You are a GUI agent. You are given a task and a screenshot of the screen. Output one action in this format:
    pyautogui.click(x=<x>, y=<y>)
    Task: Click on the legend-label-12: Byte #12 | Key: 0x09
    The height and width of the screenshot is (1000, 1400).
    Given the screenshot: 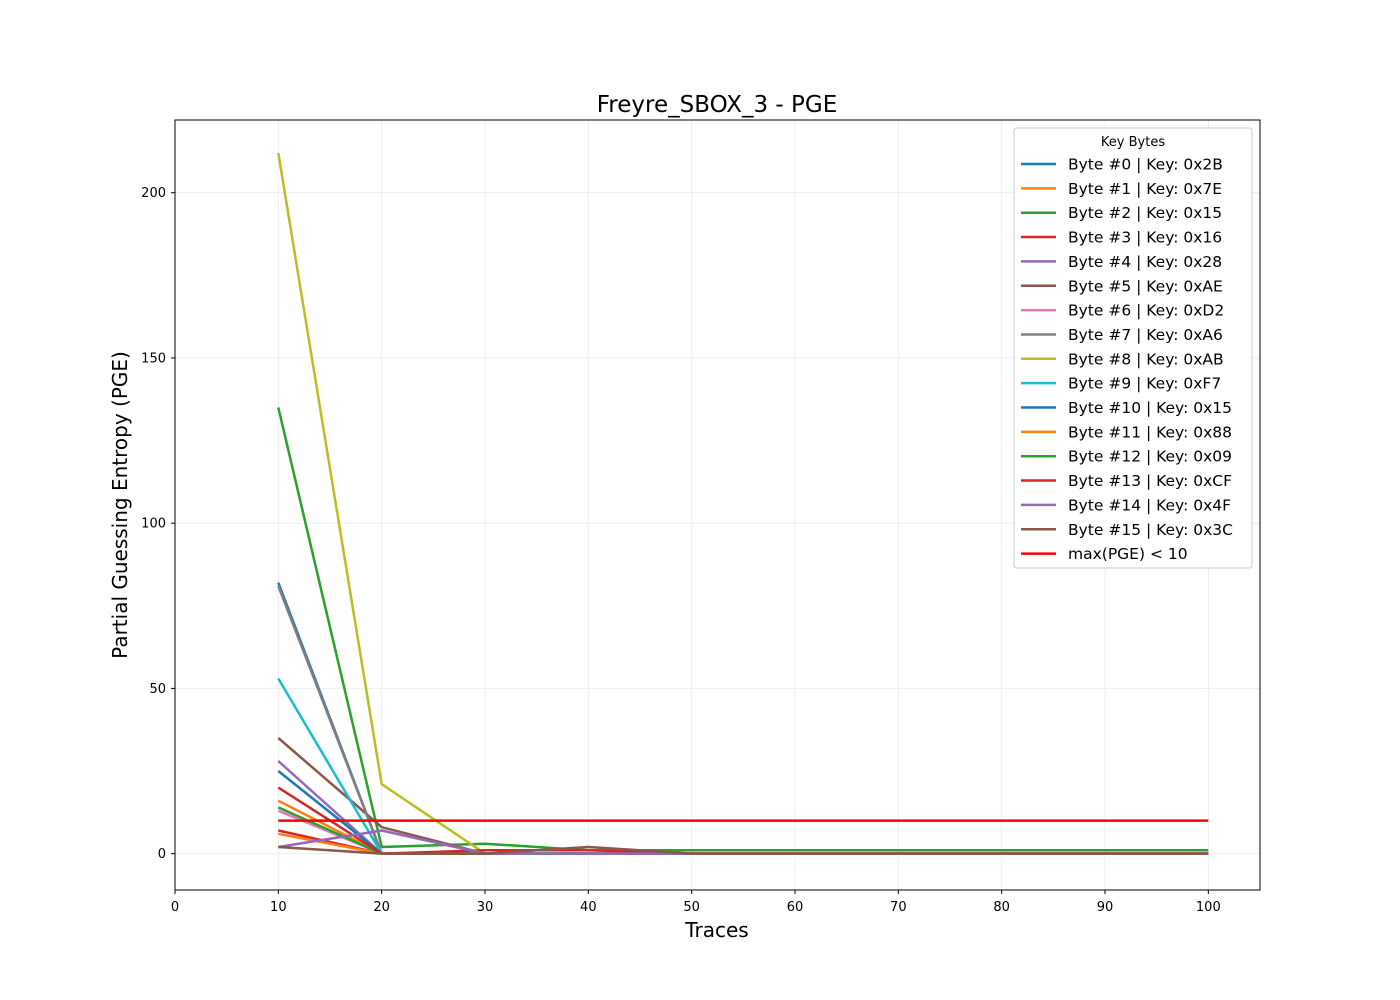 What is the action you would take?
    pyautogui.click(x=1150, y=457)
    